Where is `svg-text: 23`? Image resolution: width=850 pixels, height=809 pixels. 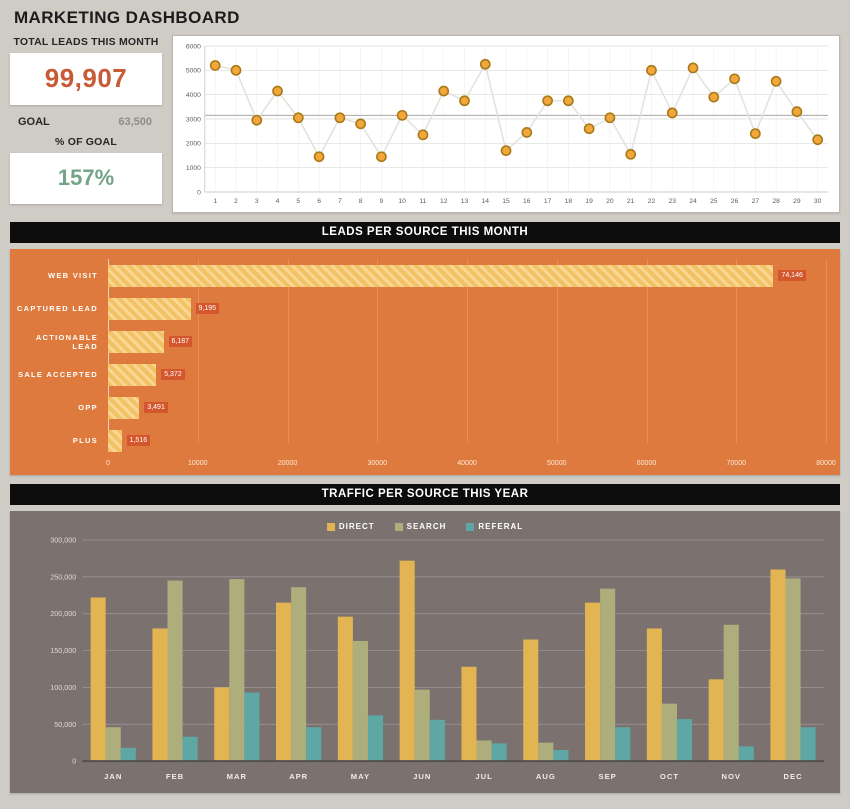
svg-text: 23 is located at coordinates (672, 201).